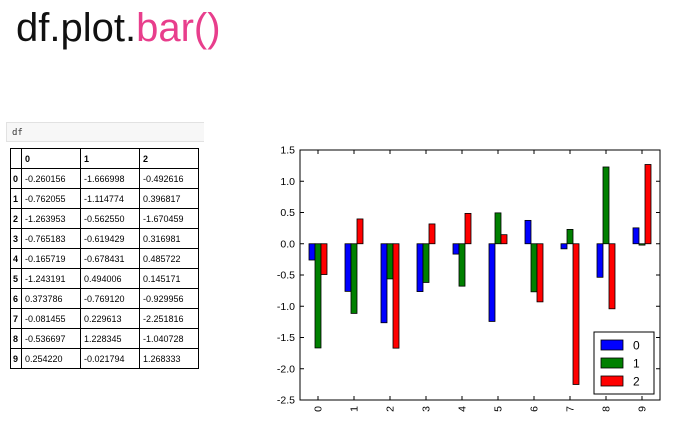  I want to click on row-index-cell: 1, so click(16, 198).